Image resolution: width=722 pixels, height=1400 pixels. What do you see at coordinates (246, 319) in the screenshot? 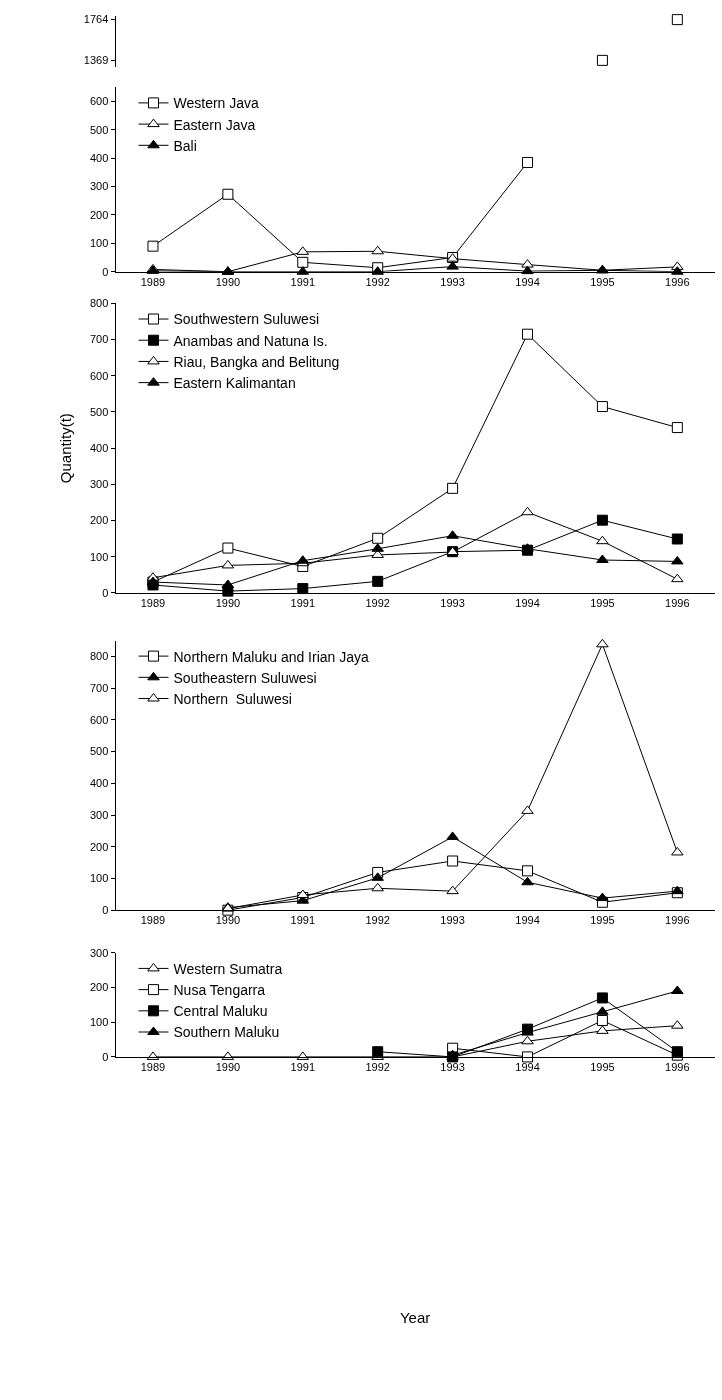
I see `legend-label: Southwestern Suluwesi` at bounding box center [246, 319].